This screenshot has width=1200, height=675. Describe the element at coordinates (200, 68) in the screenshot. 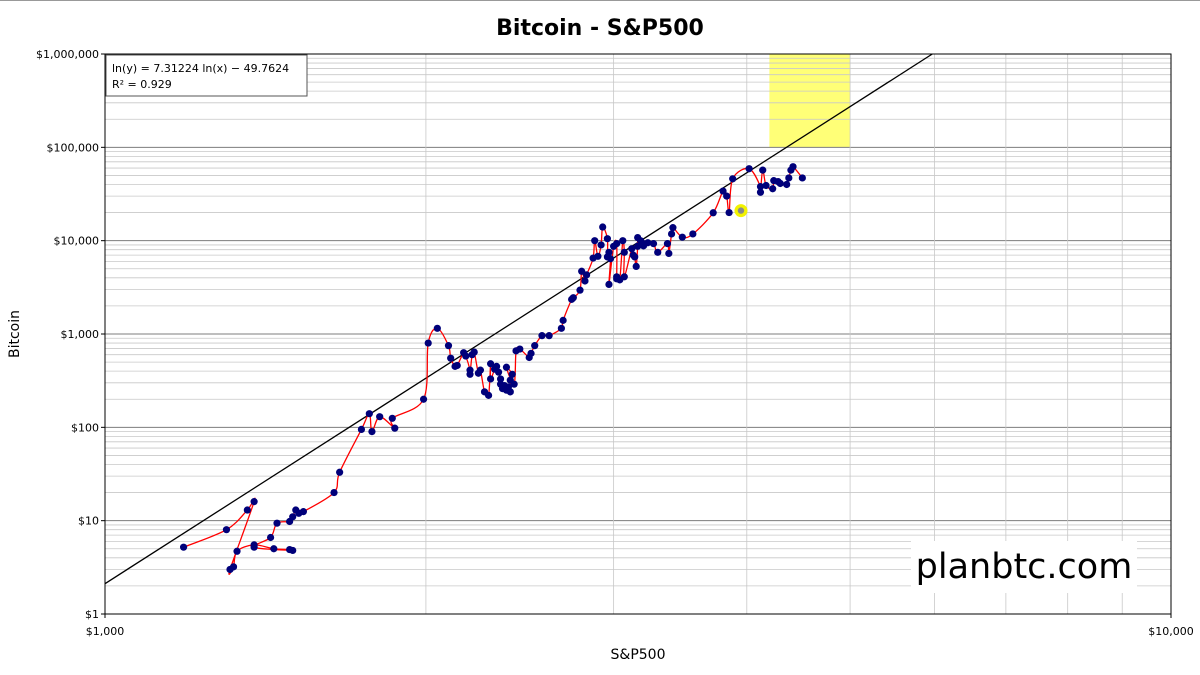

I see `regression-equation: ln(y) = 7.31224 ln(x) − 49.7624` at that location.